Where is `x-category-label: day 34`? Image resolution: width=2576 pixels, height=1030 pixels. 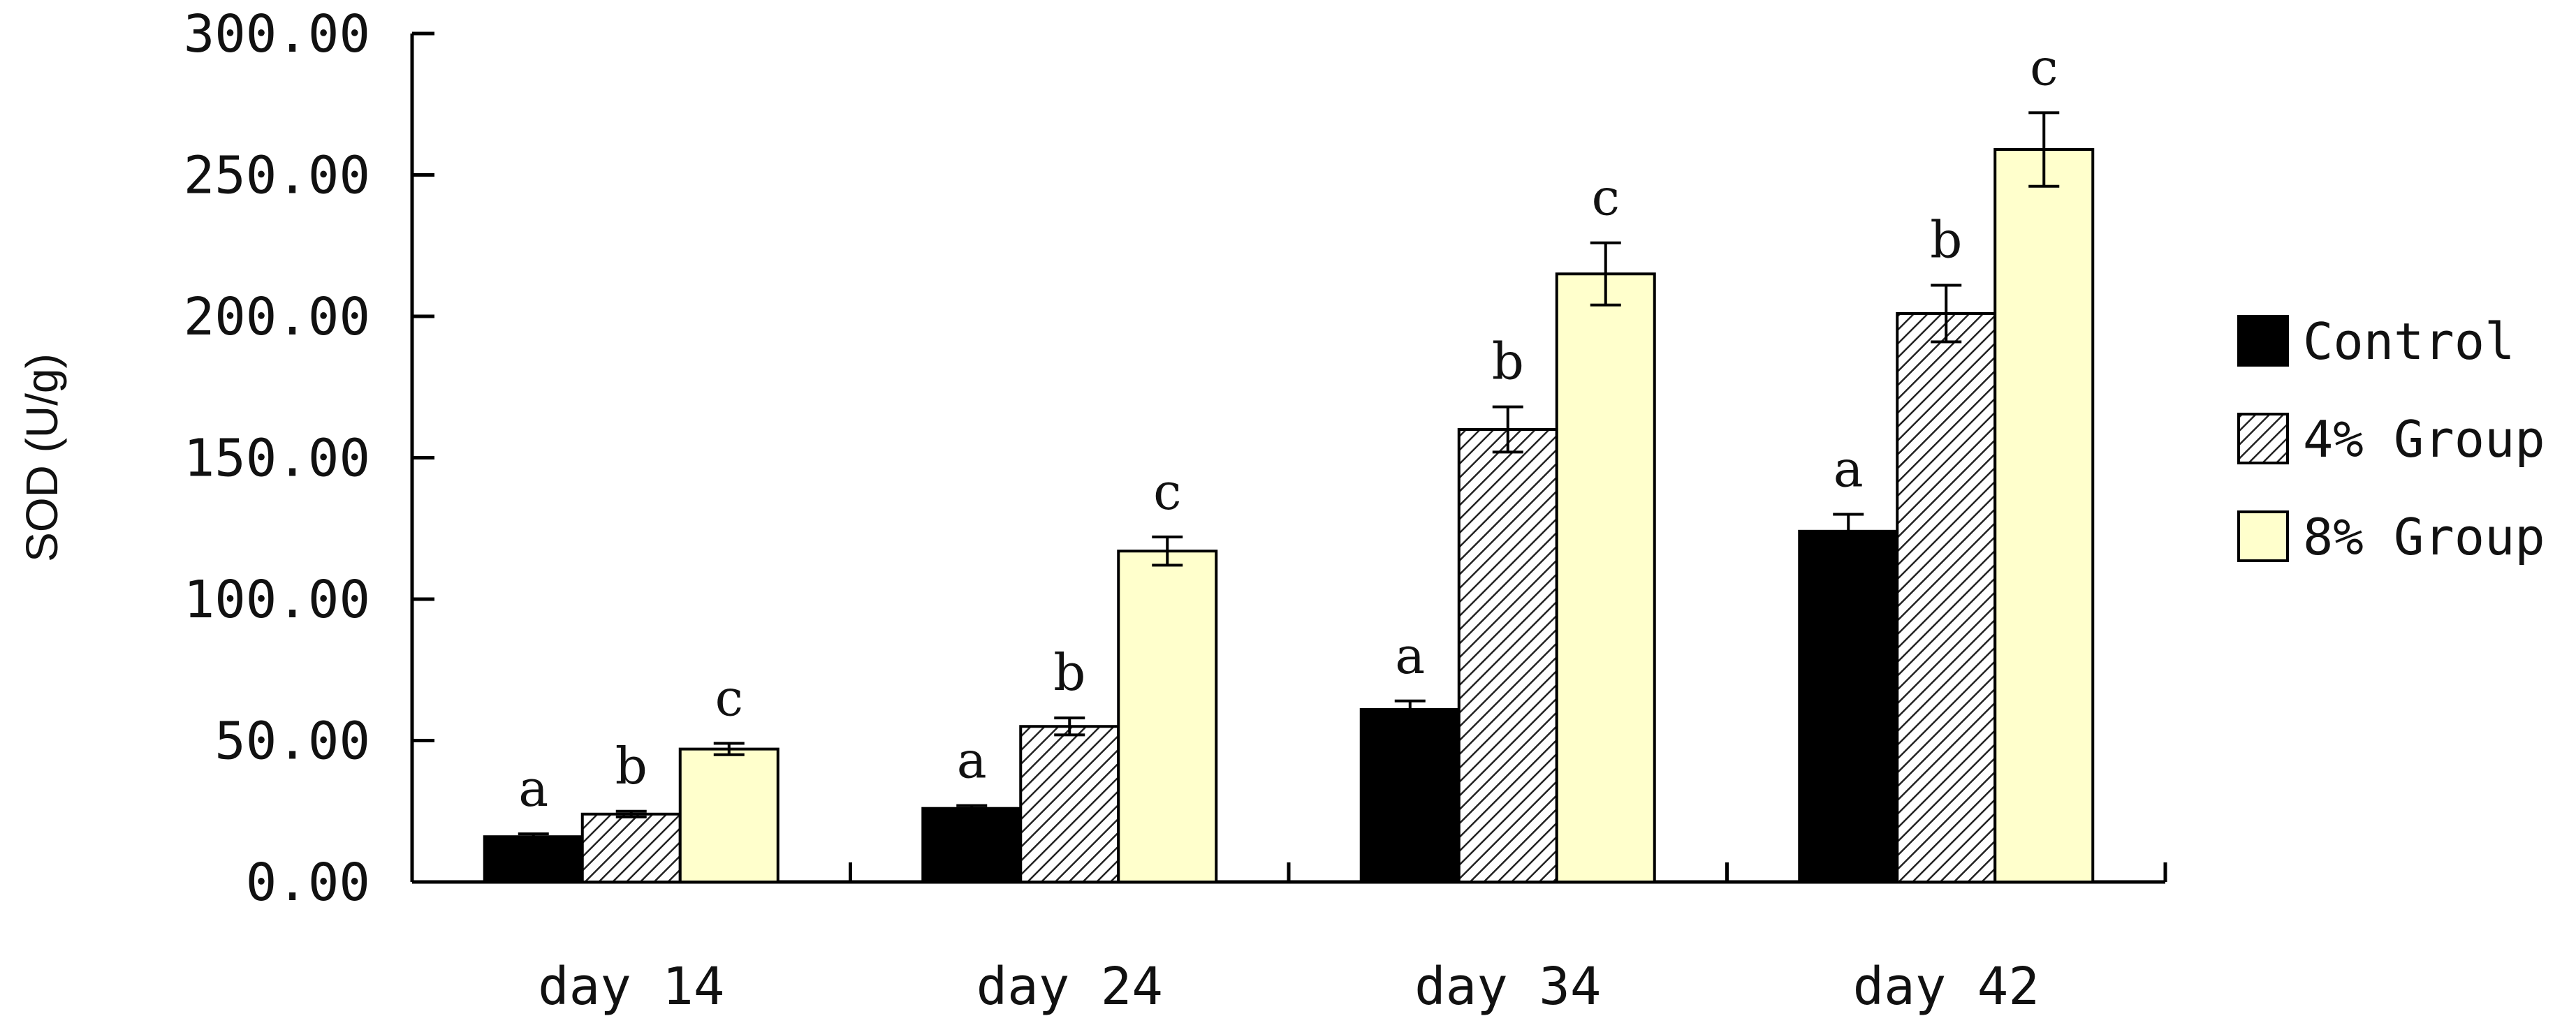 x-category-label: day 34 is located at coordinates (1508, 987).